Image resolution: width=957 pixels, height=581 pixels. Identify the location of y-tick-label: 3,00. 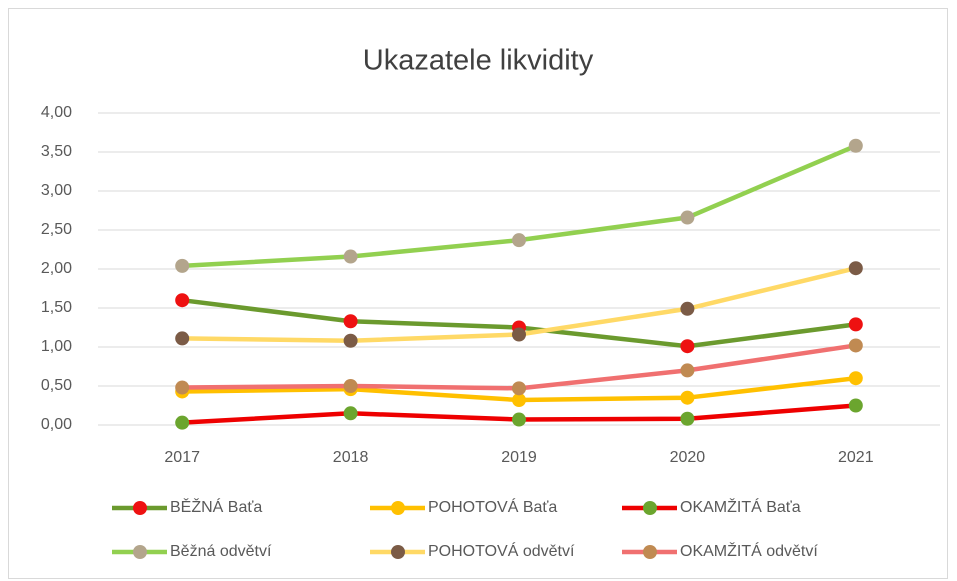
(56, 190).